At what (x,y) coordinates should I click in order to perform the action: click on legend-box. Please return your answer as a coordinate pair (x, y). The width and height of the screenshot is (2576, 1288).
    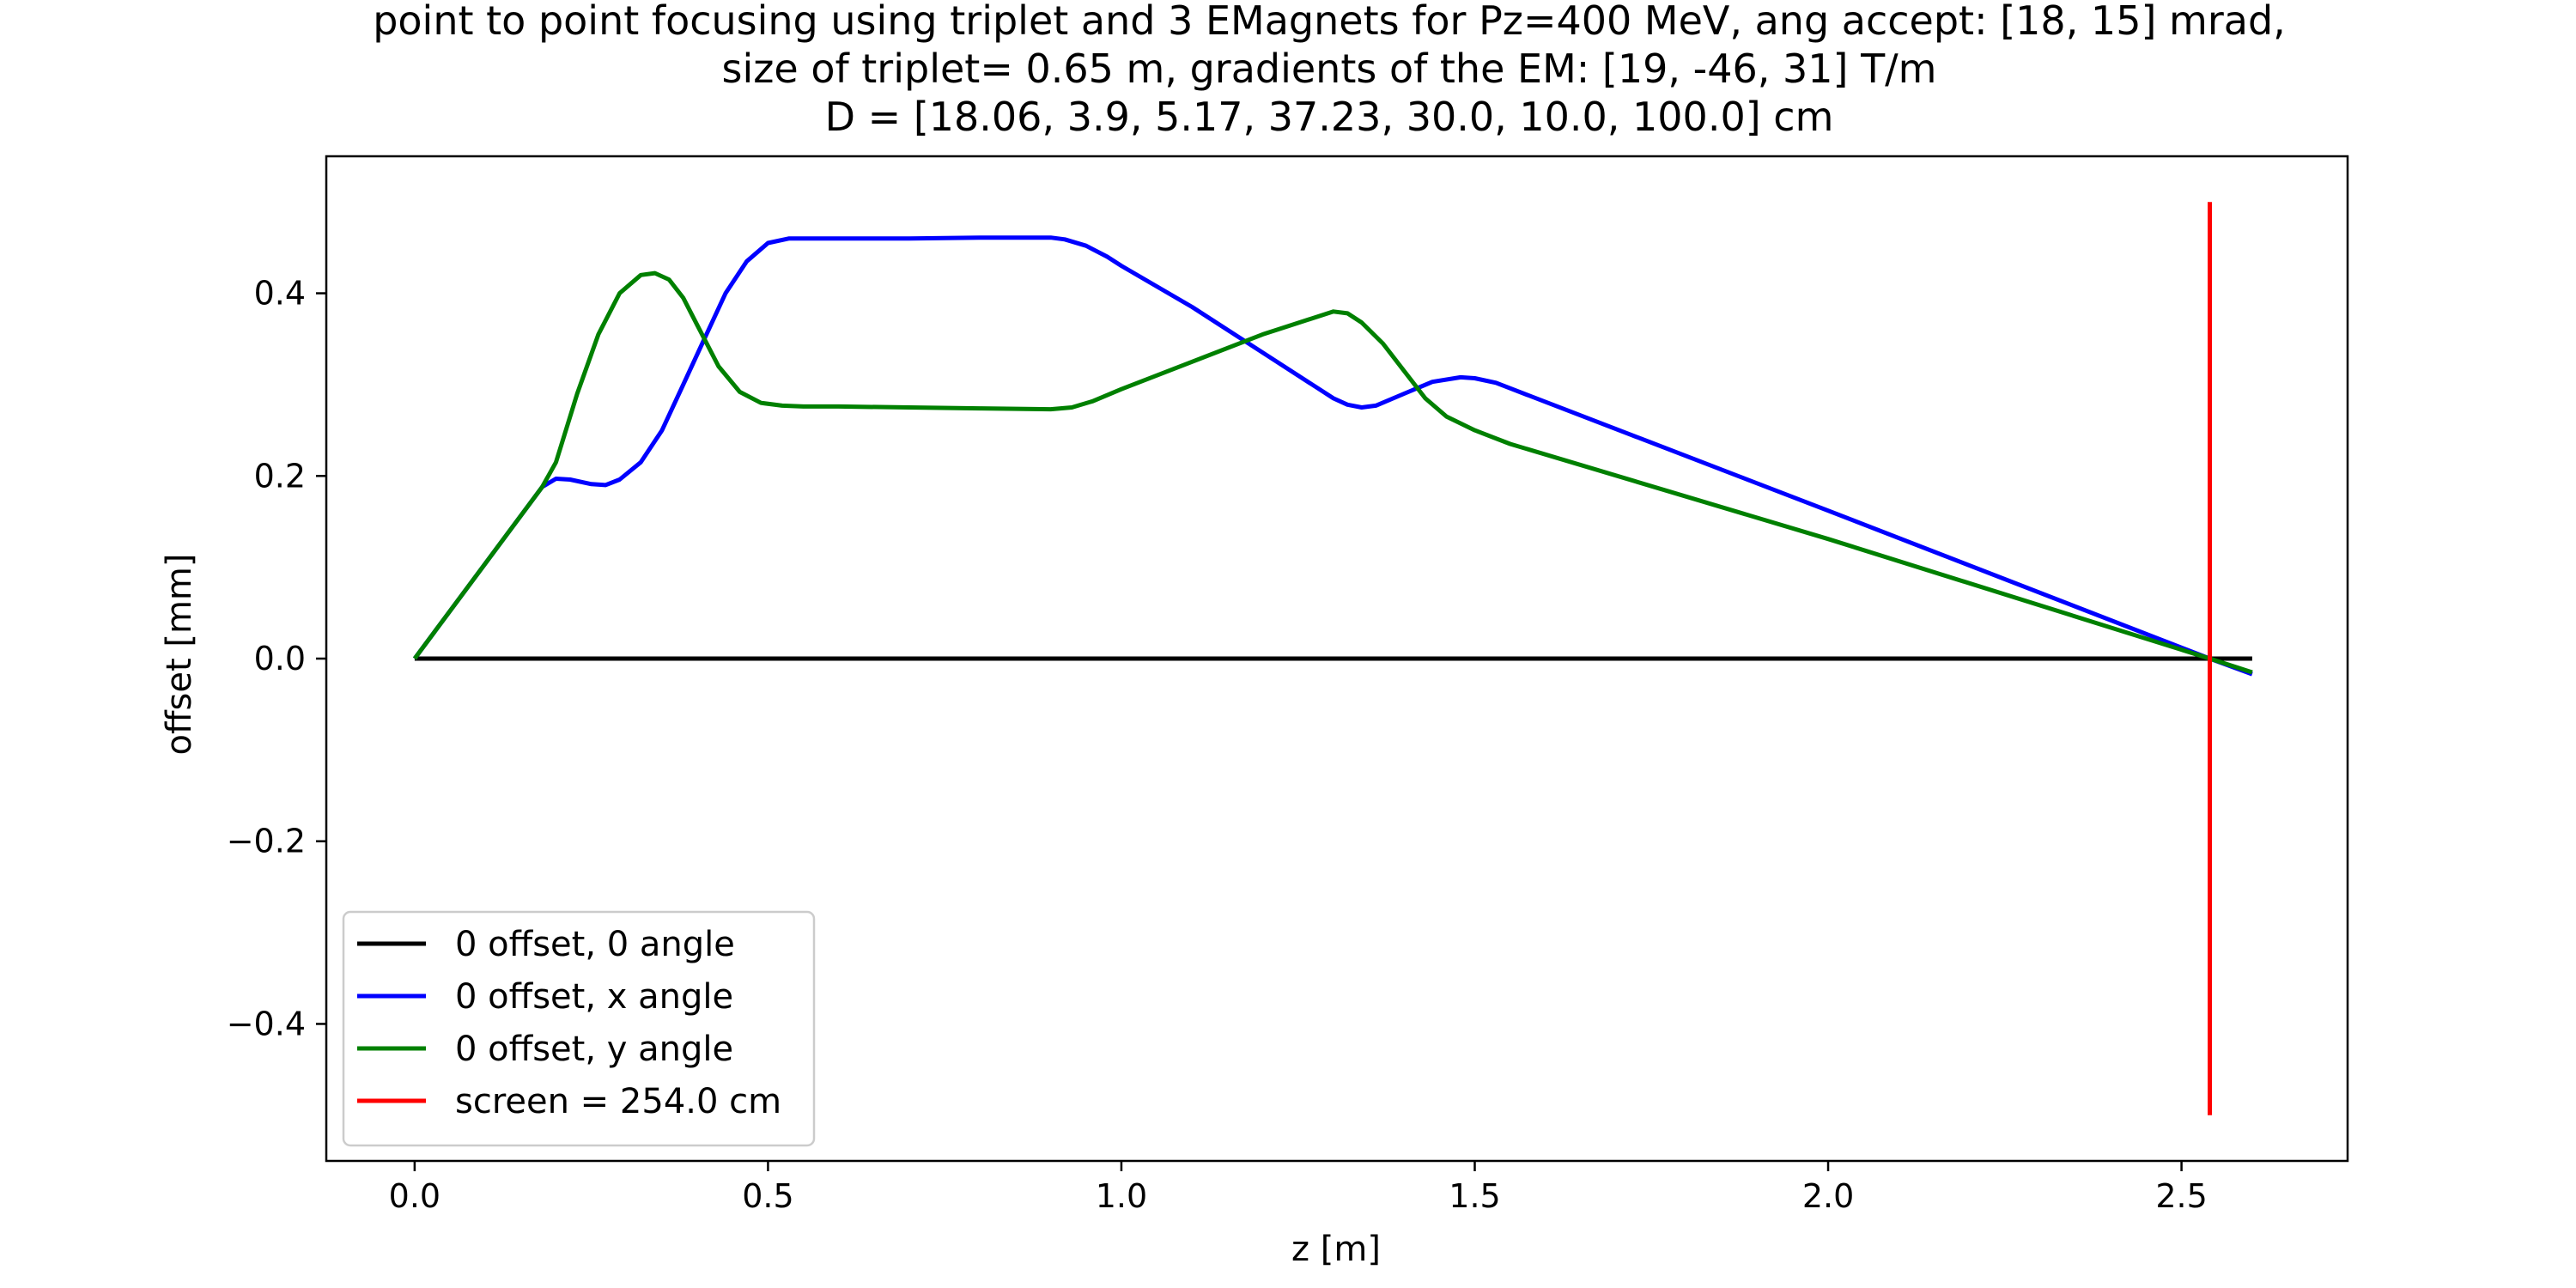
    Looking at the image, I should click on (579, 1028).